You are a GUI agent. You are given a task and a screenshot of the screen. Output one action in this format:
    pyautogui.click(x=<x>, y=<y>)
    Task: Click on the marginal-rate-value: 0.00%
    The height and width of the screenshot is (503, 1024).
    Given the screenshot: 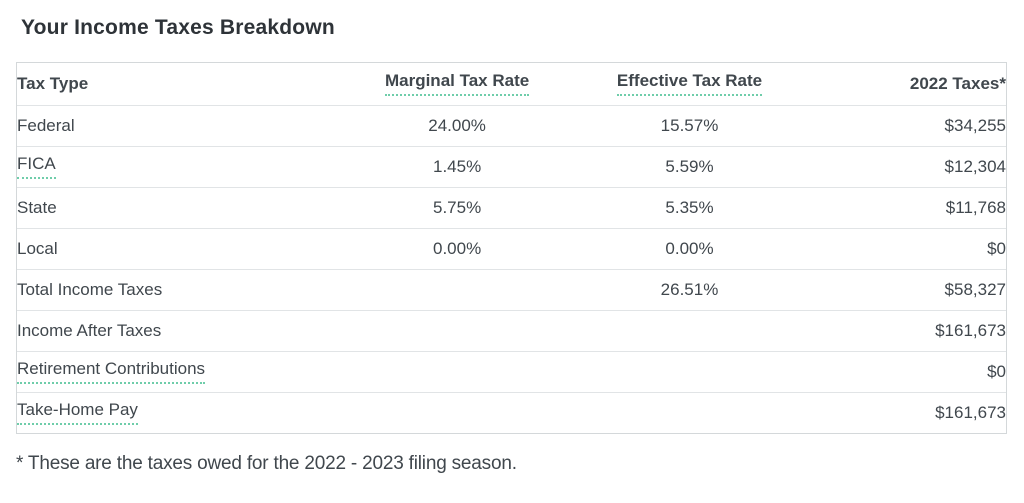 What is the action you would take?
    pyautogui.click(x=457, y=248)
    